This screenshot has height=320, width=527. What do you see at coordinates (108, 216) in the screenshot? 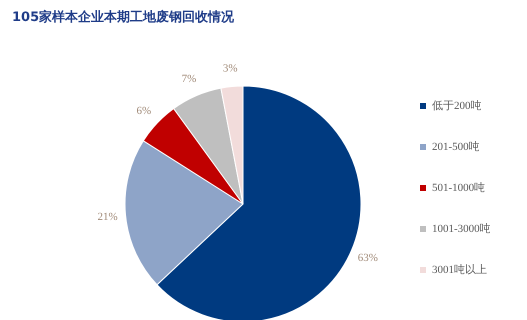
I see `data-label: 21%` at bounding box center [108, 216].